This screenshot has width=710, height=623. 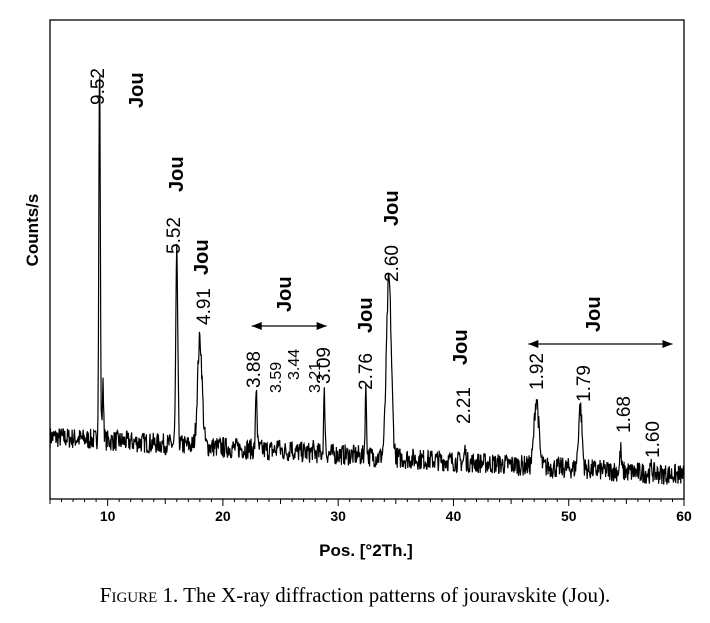 I want to click on d-spacing-label: 1.60, so click(x=653, y=439).